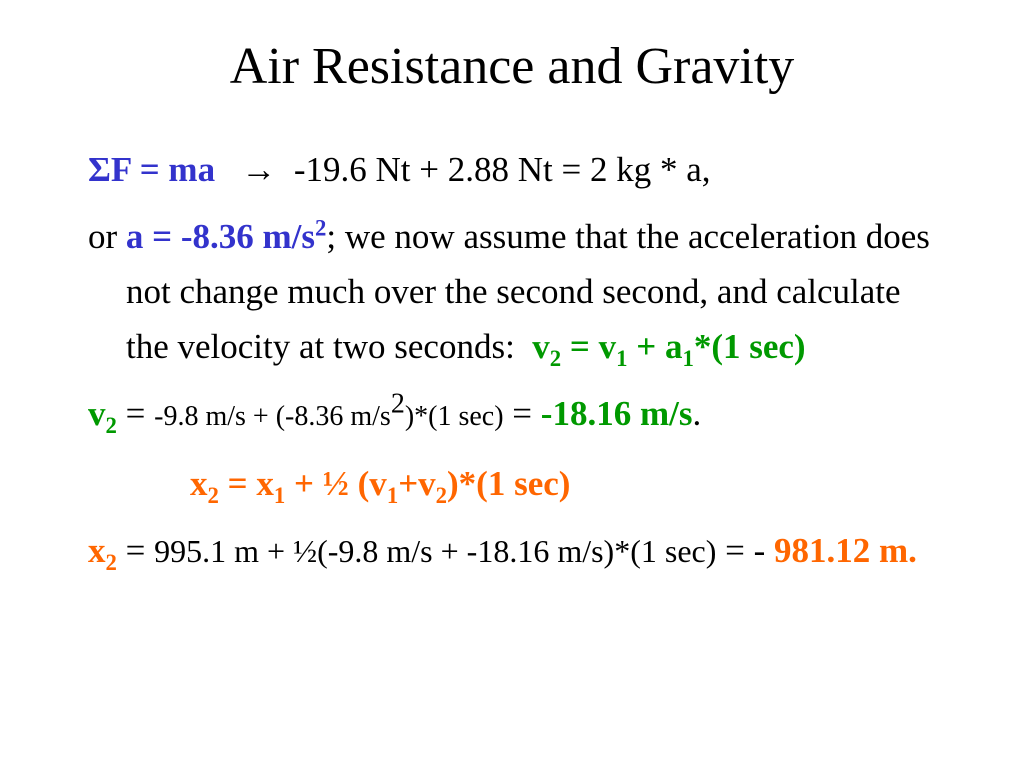 This screenshot has width=1024, height=768. What do you see at coordinates (152, 169) in the screenshot?
I see `text: ΣF = ma` at bounding box center [152, 169].